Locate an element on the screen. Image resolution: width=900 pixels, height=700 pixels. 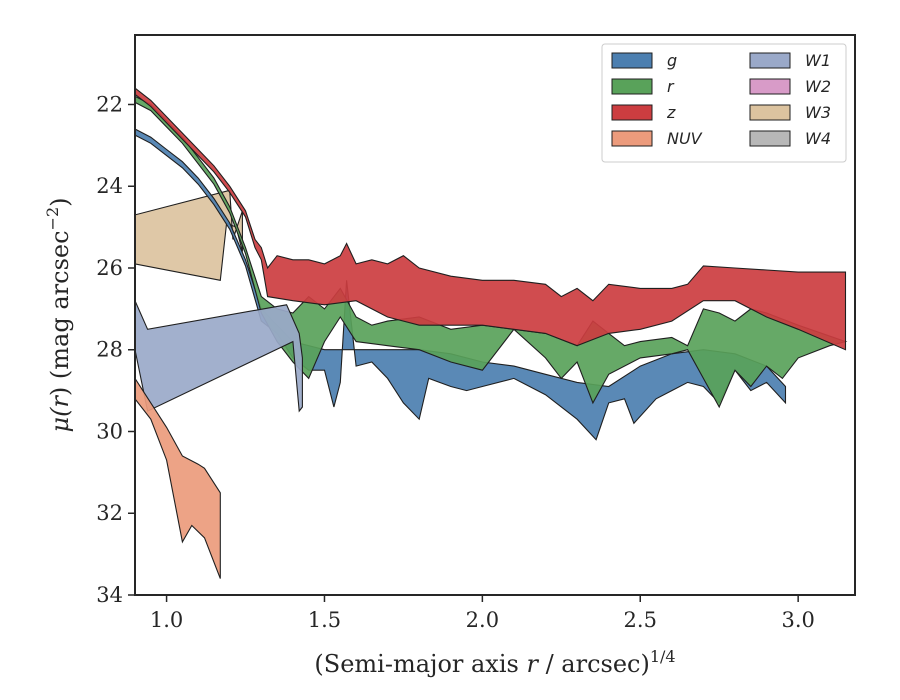
y-tick-label: 34 is located at coordinates (109, 595).